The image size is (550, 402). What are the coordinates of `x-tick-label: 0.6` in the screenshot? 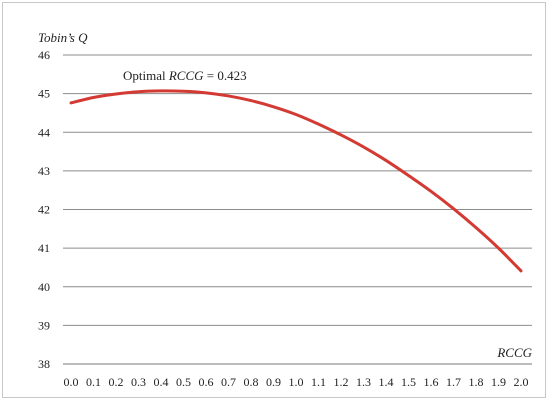 It's located at (206, 382).